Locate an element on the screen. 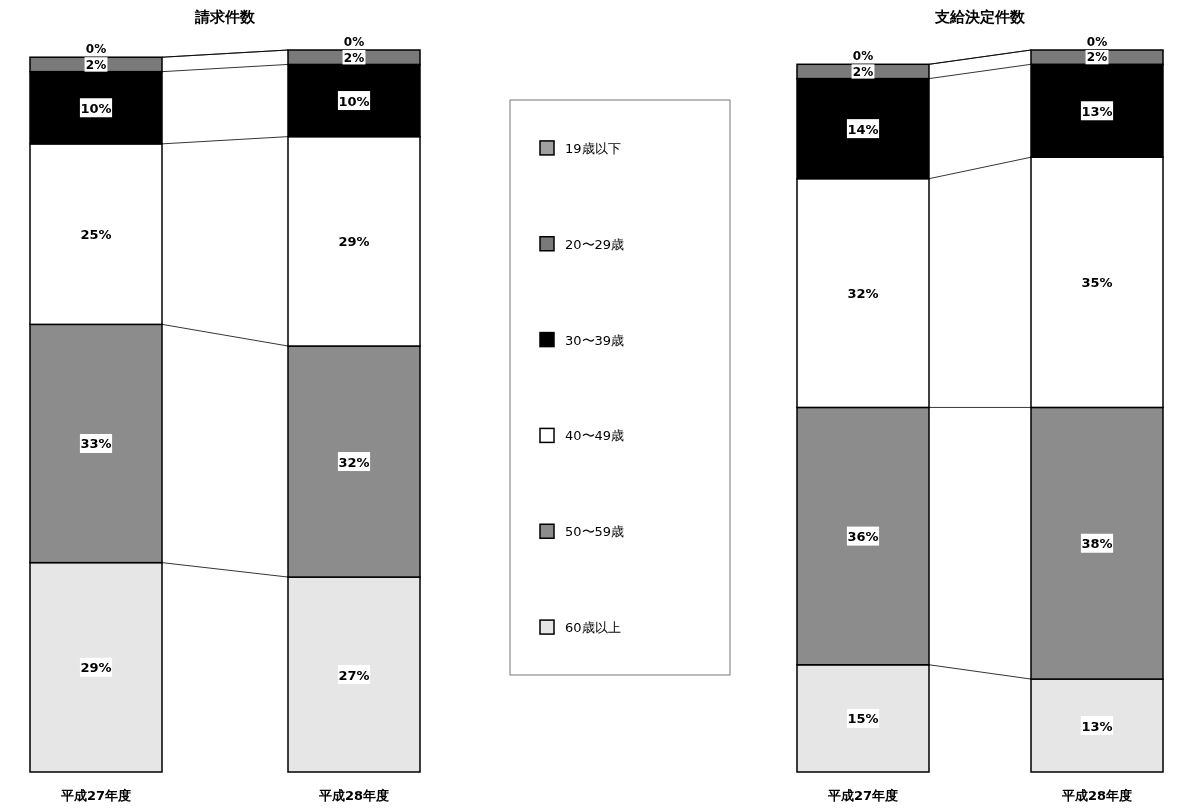  legend-label: 50〜59歳 is located at coordinates (595, 532).